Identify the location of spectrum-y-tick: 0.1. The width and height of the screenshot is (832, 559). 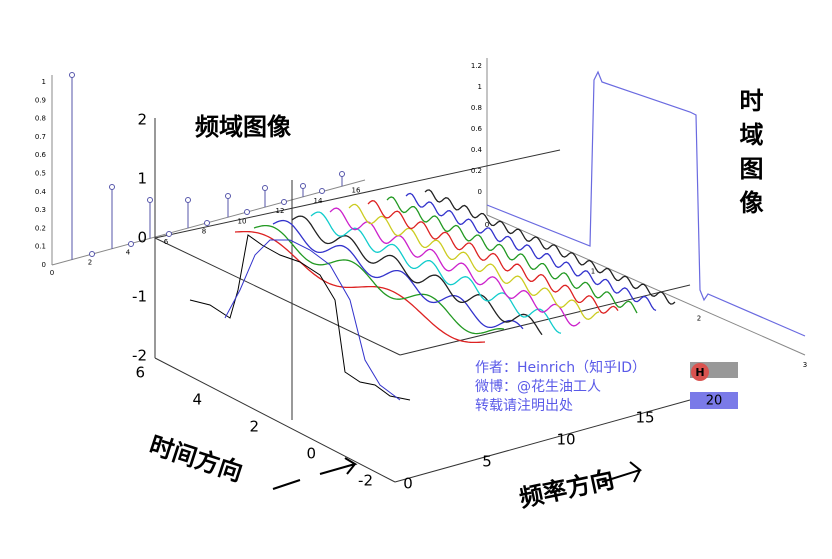
(40, 247).